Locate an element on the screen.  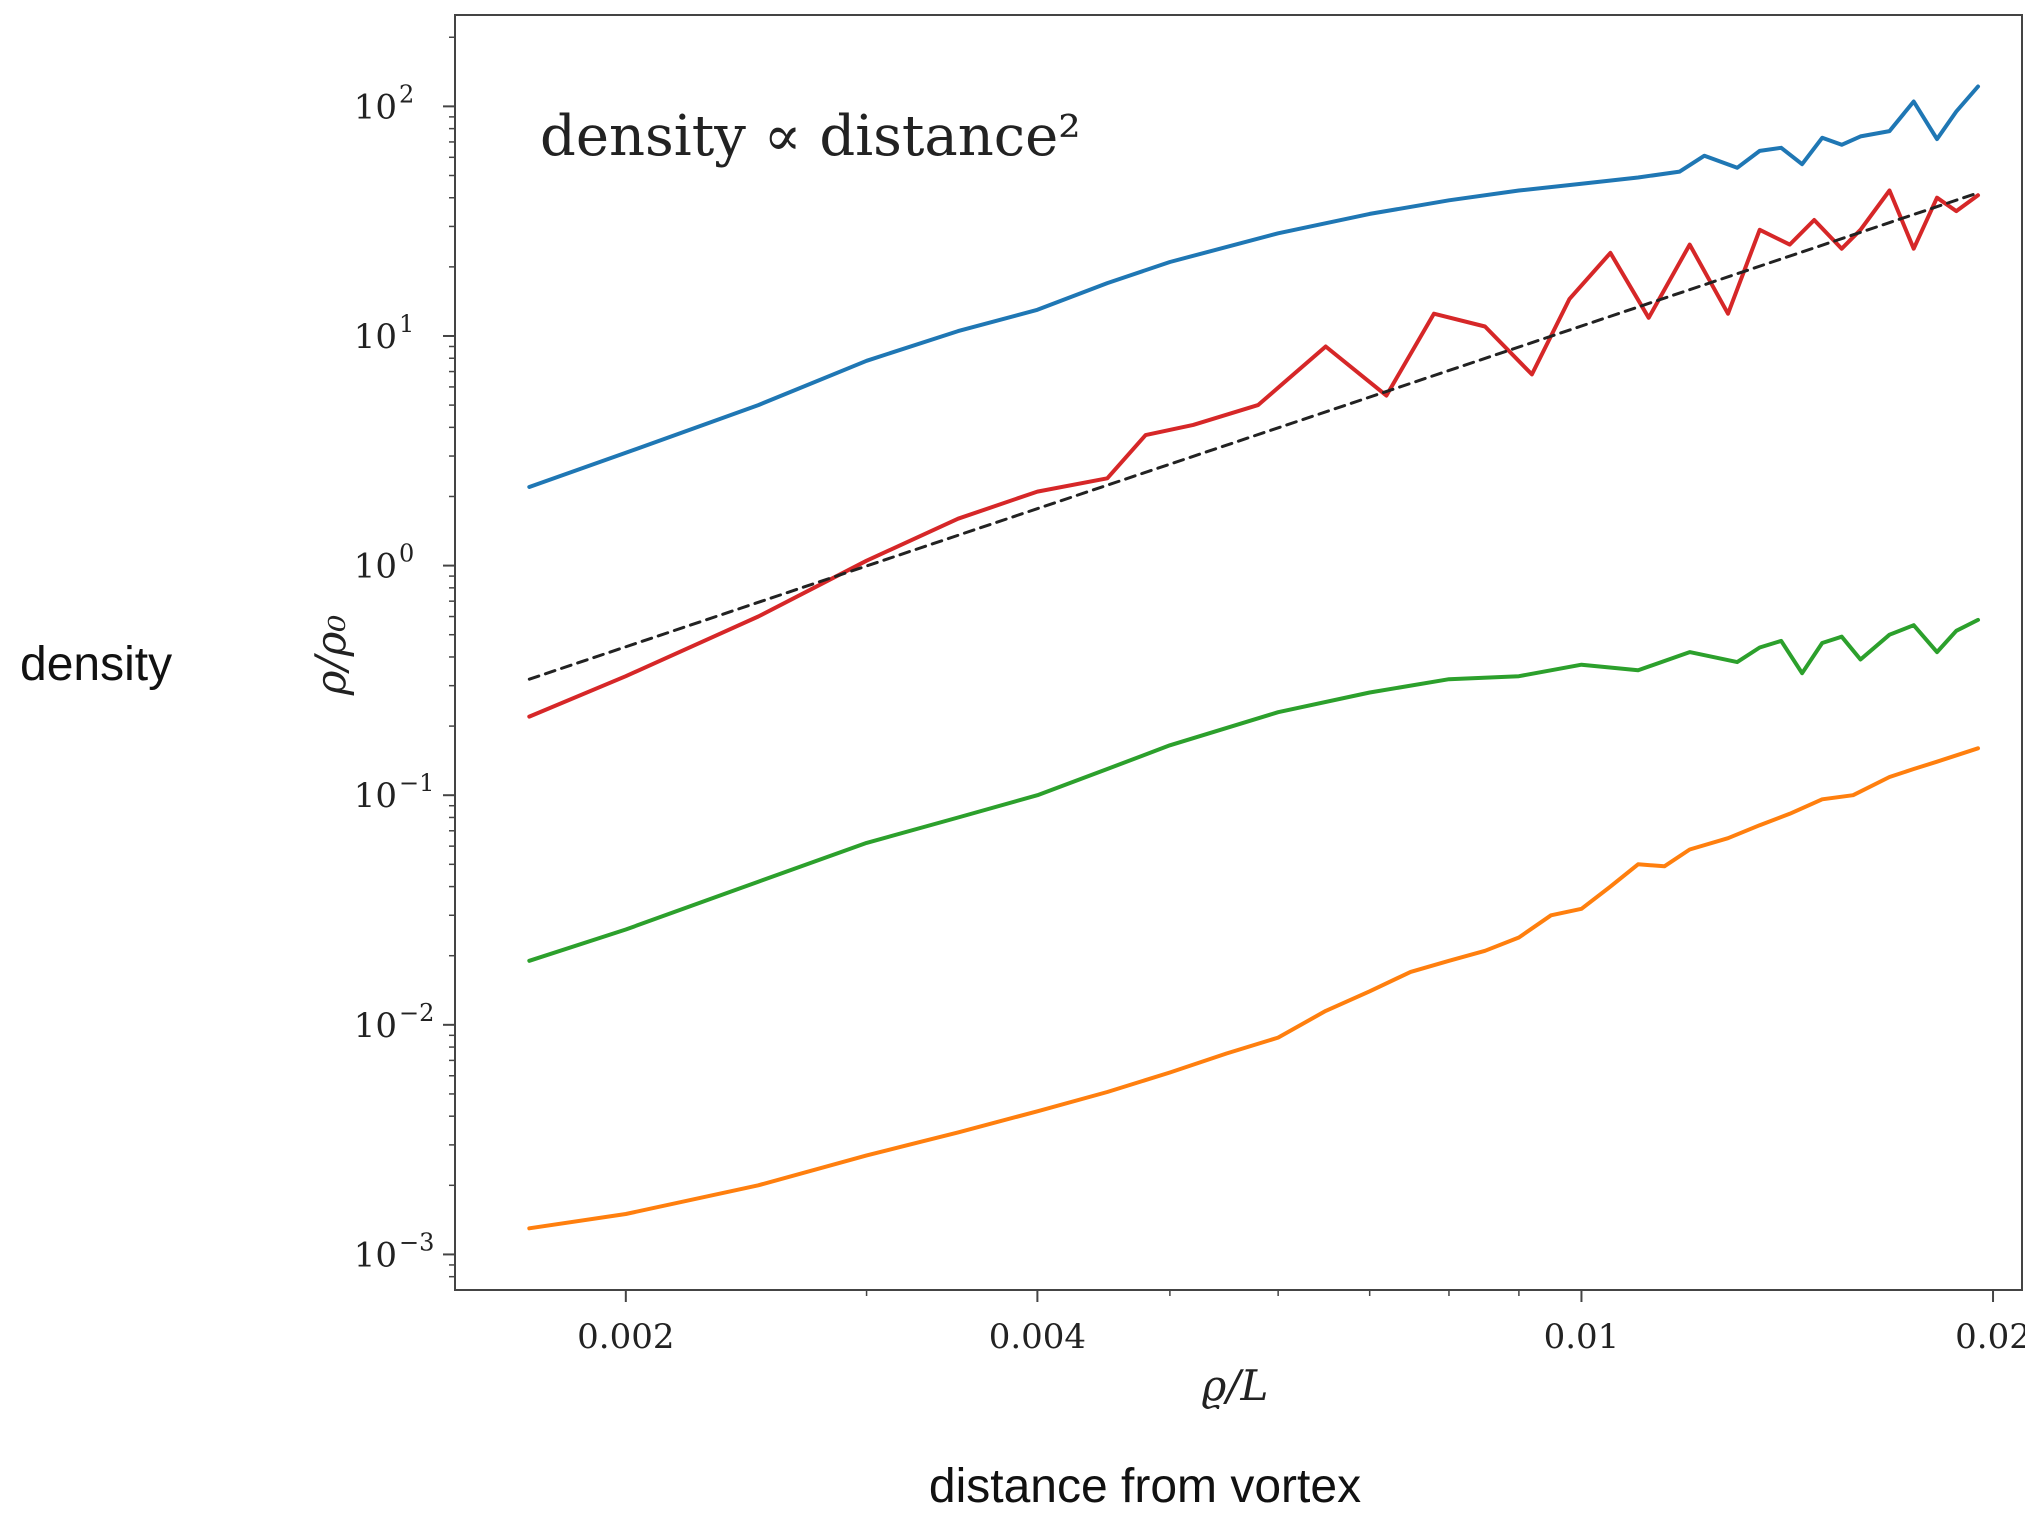
y-tick-exponent: −2 is located at coordinates (416, 1013).